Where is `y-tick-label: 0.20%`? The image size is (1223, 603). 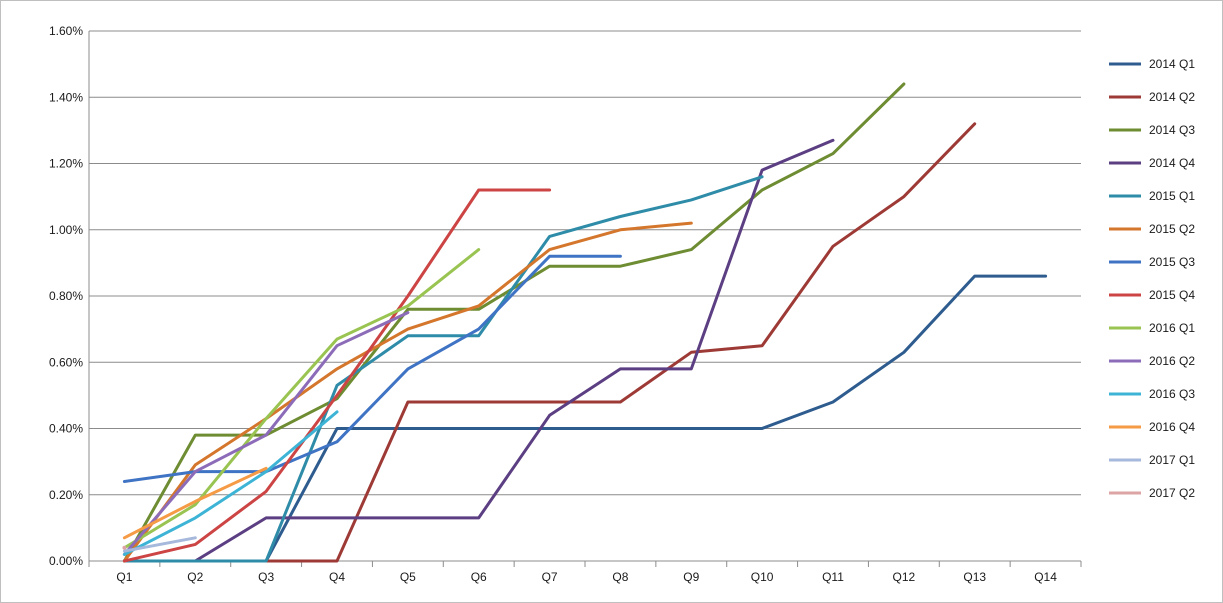
y-tick-label: 0.20% is located at coordinates (66, 495).